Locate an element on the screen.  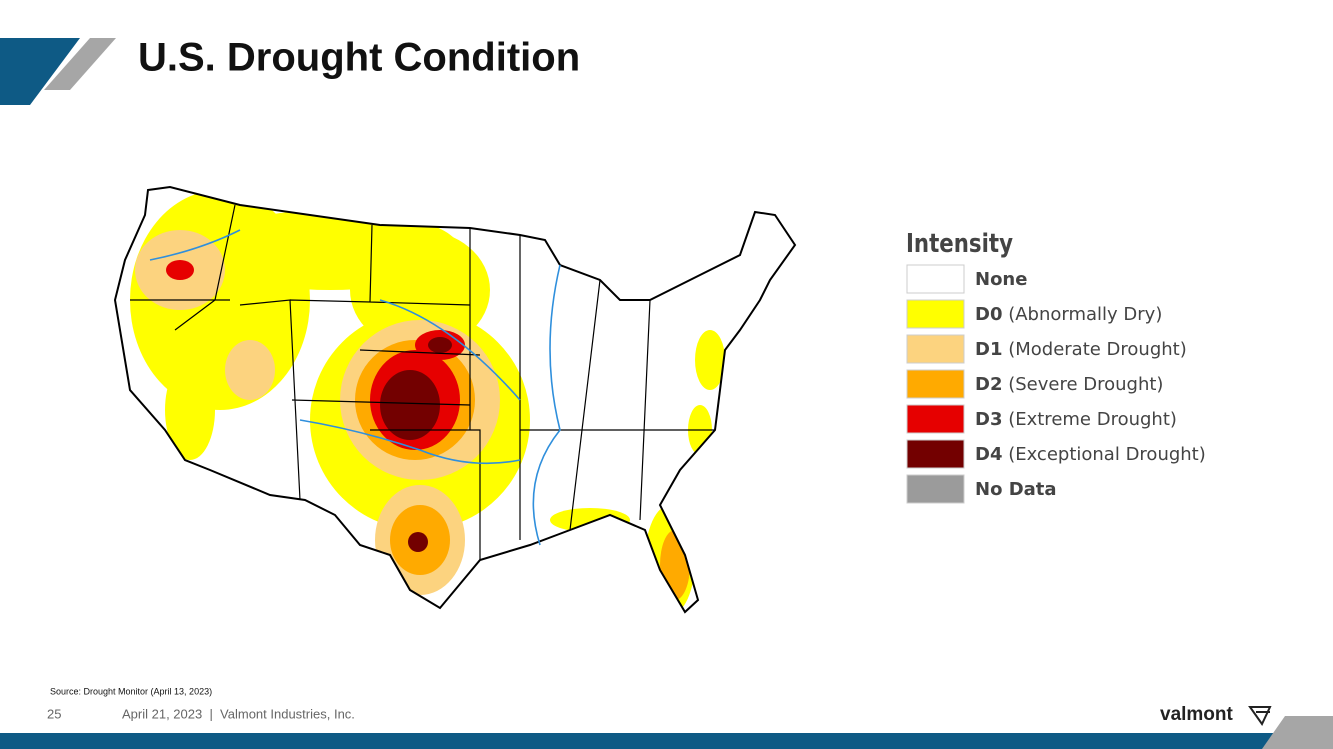
legend-entry: D4 (Exceptional Drought) is located at coordinates (1090, 454).